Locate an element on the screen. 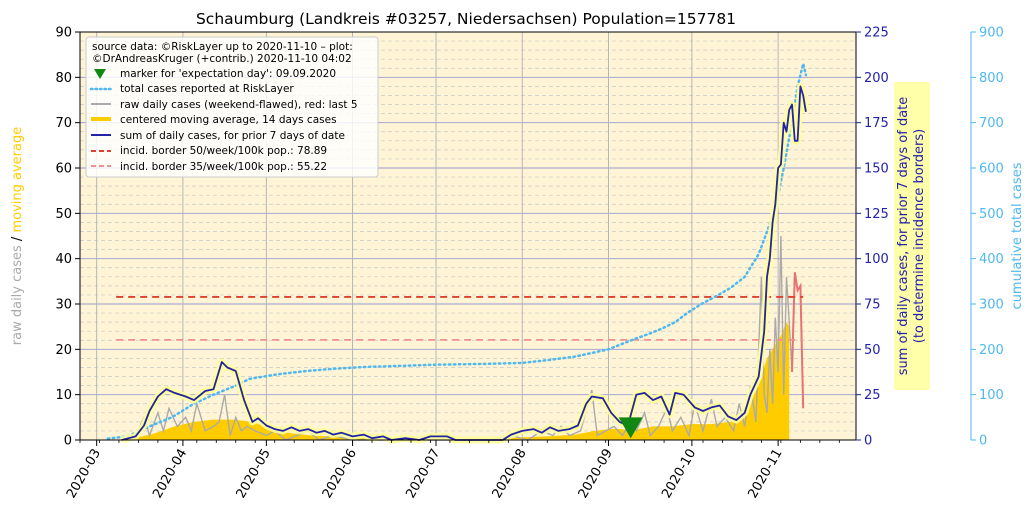 This screenshot has width=1035, height=516. right2-tick-label: 400 is located at coordinates (991, 259).